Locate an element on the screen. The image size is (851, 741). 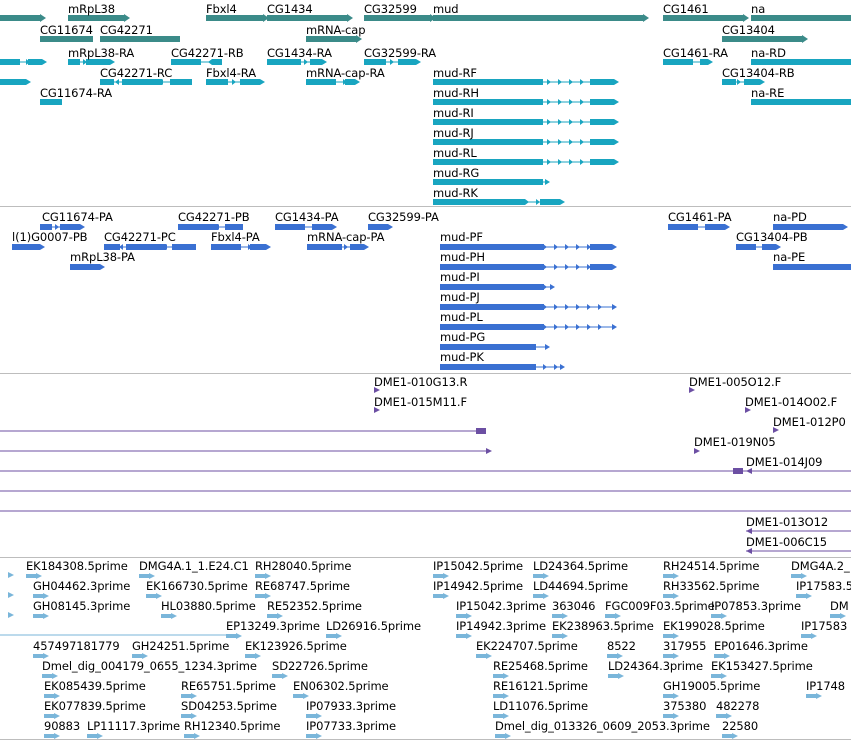
est-label: 363046 is located at coordinates (574, 606).